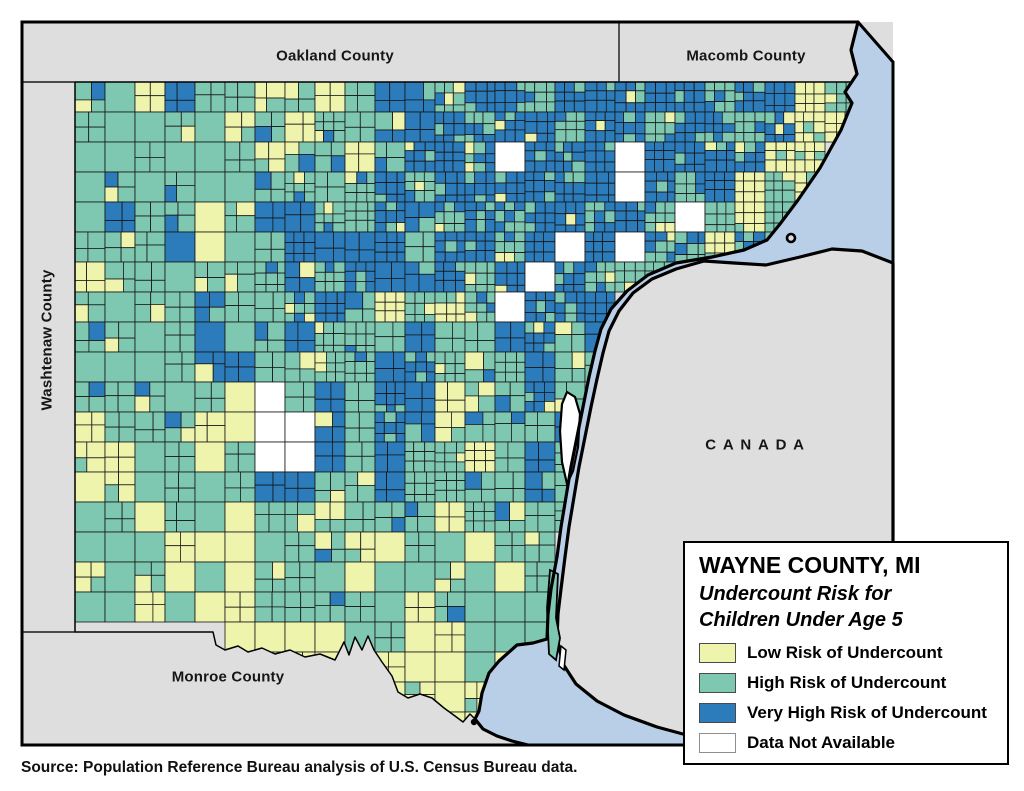 The height and width of the screenshot is (791, 1024). What do you see at coordinates (758, 445) in the screenshot?
I see `label-canada: CANADA` at bounding box center [758, 445].